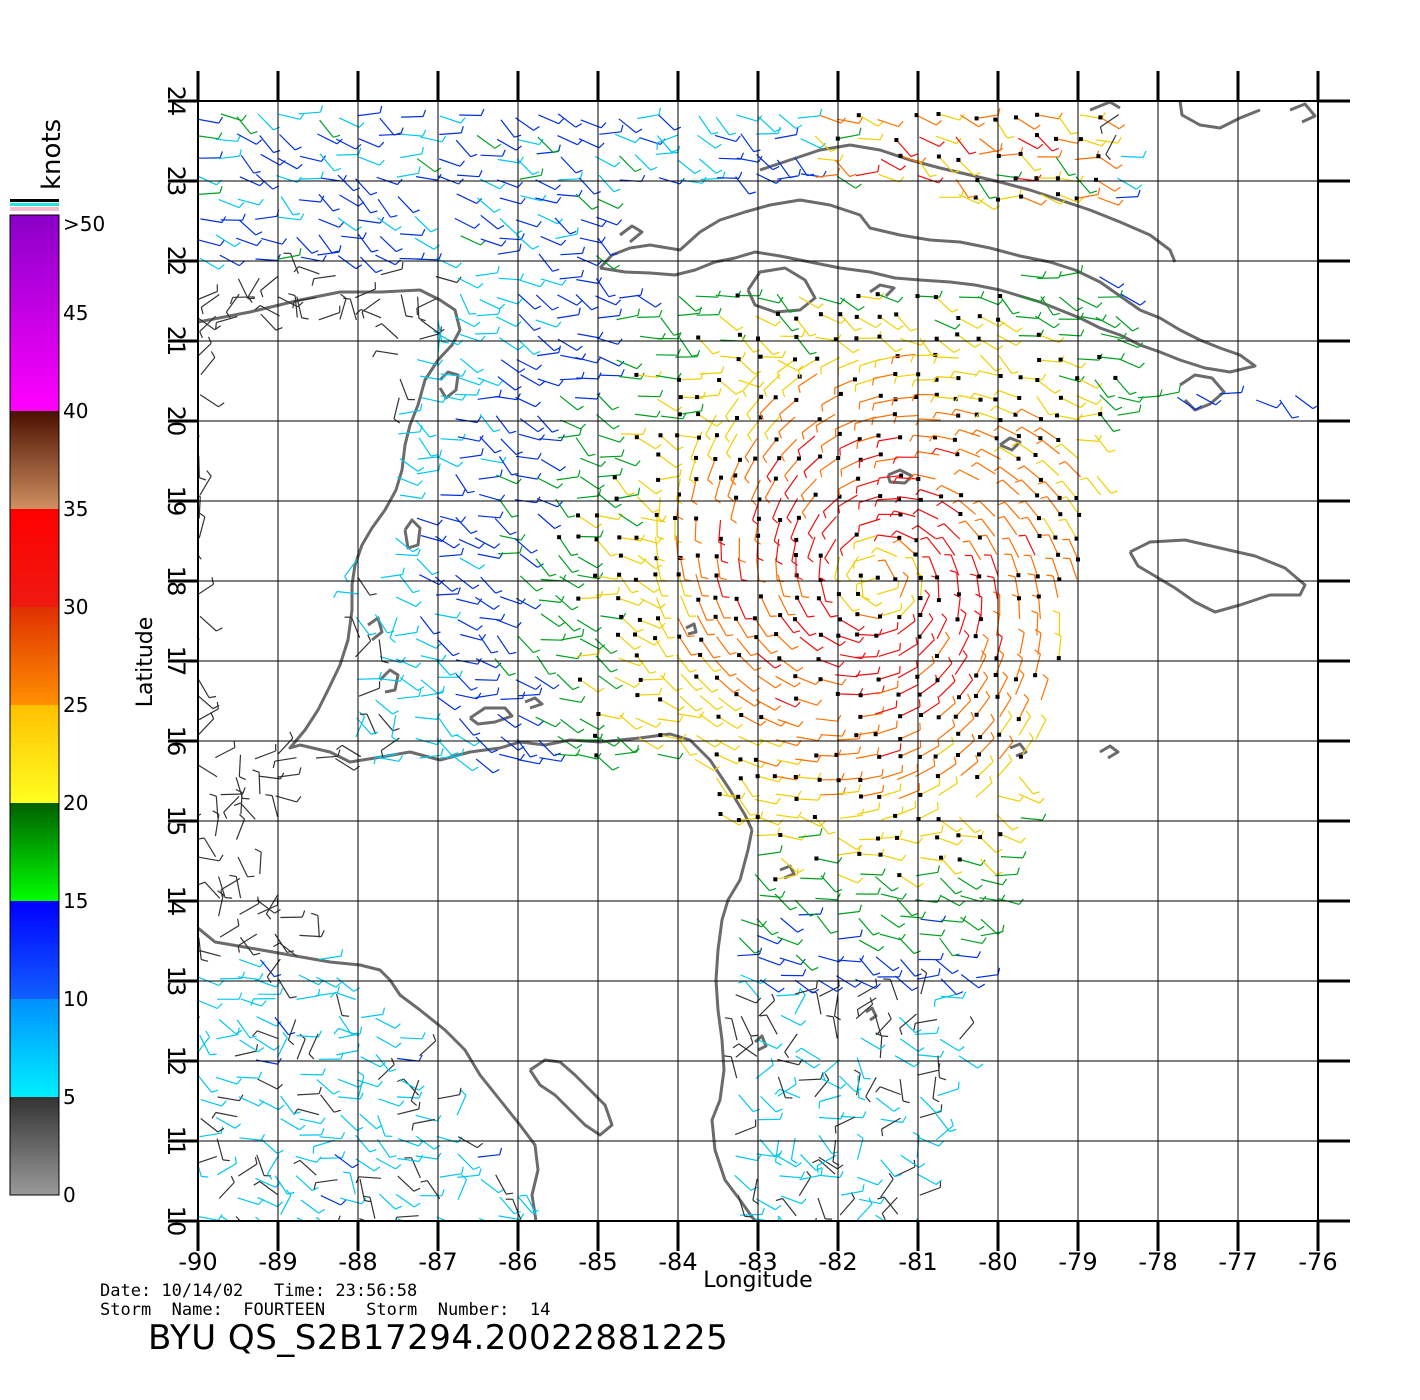  I want to click on x-tick-label: -80, so click(997, 1262).